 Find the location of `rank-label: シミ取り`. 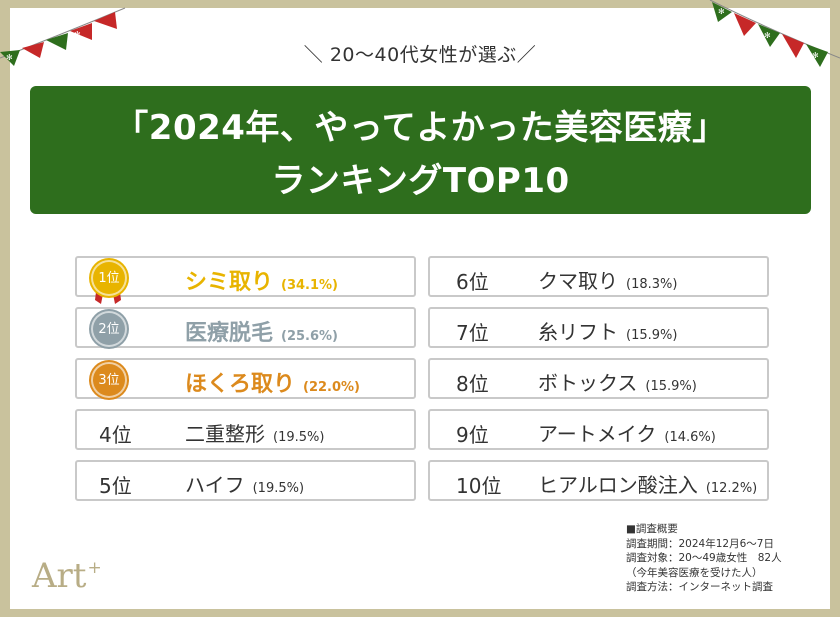

rank-label: シミ取り is located at coordinates (229, 282).